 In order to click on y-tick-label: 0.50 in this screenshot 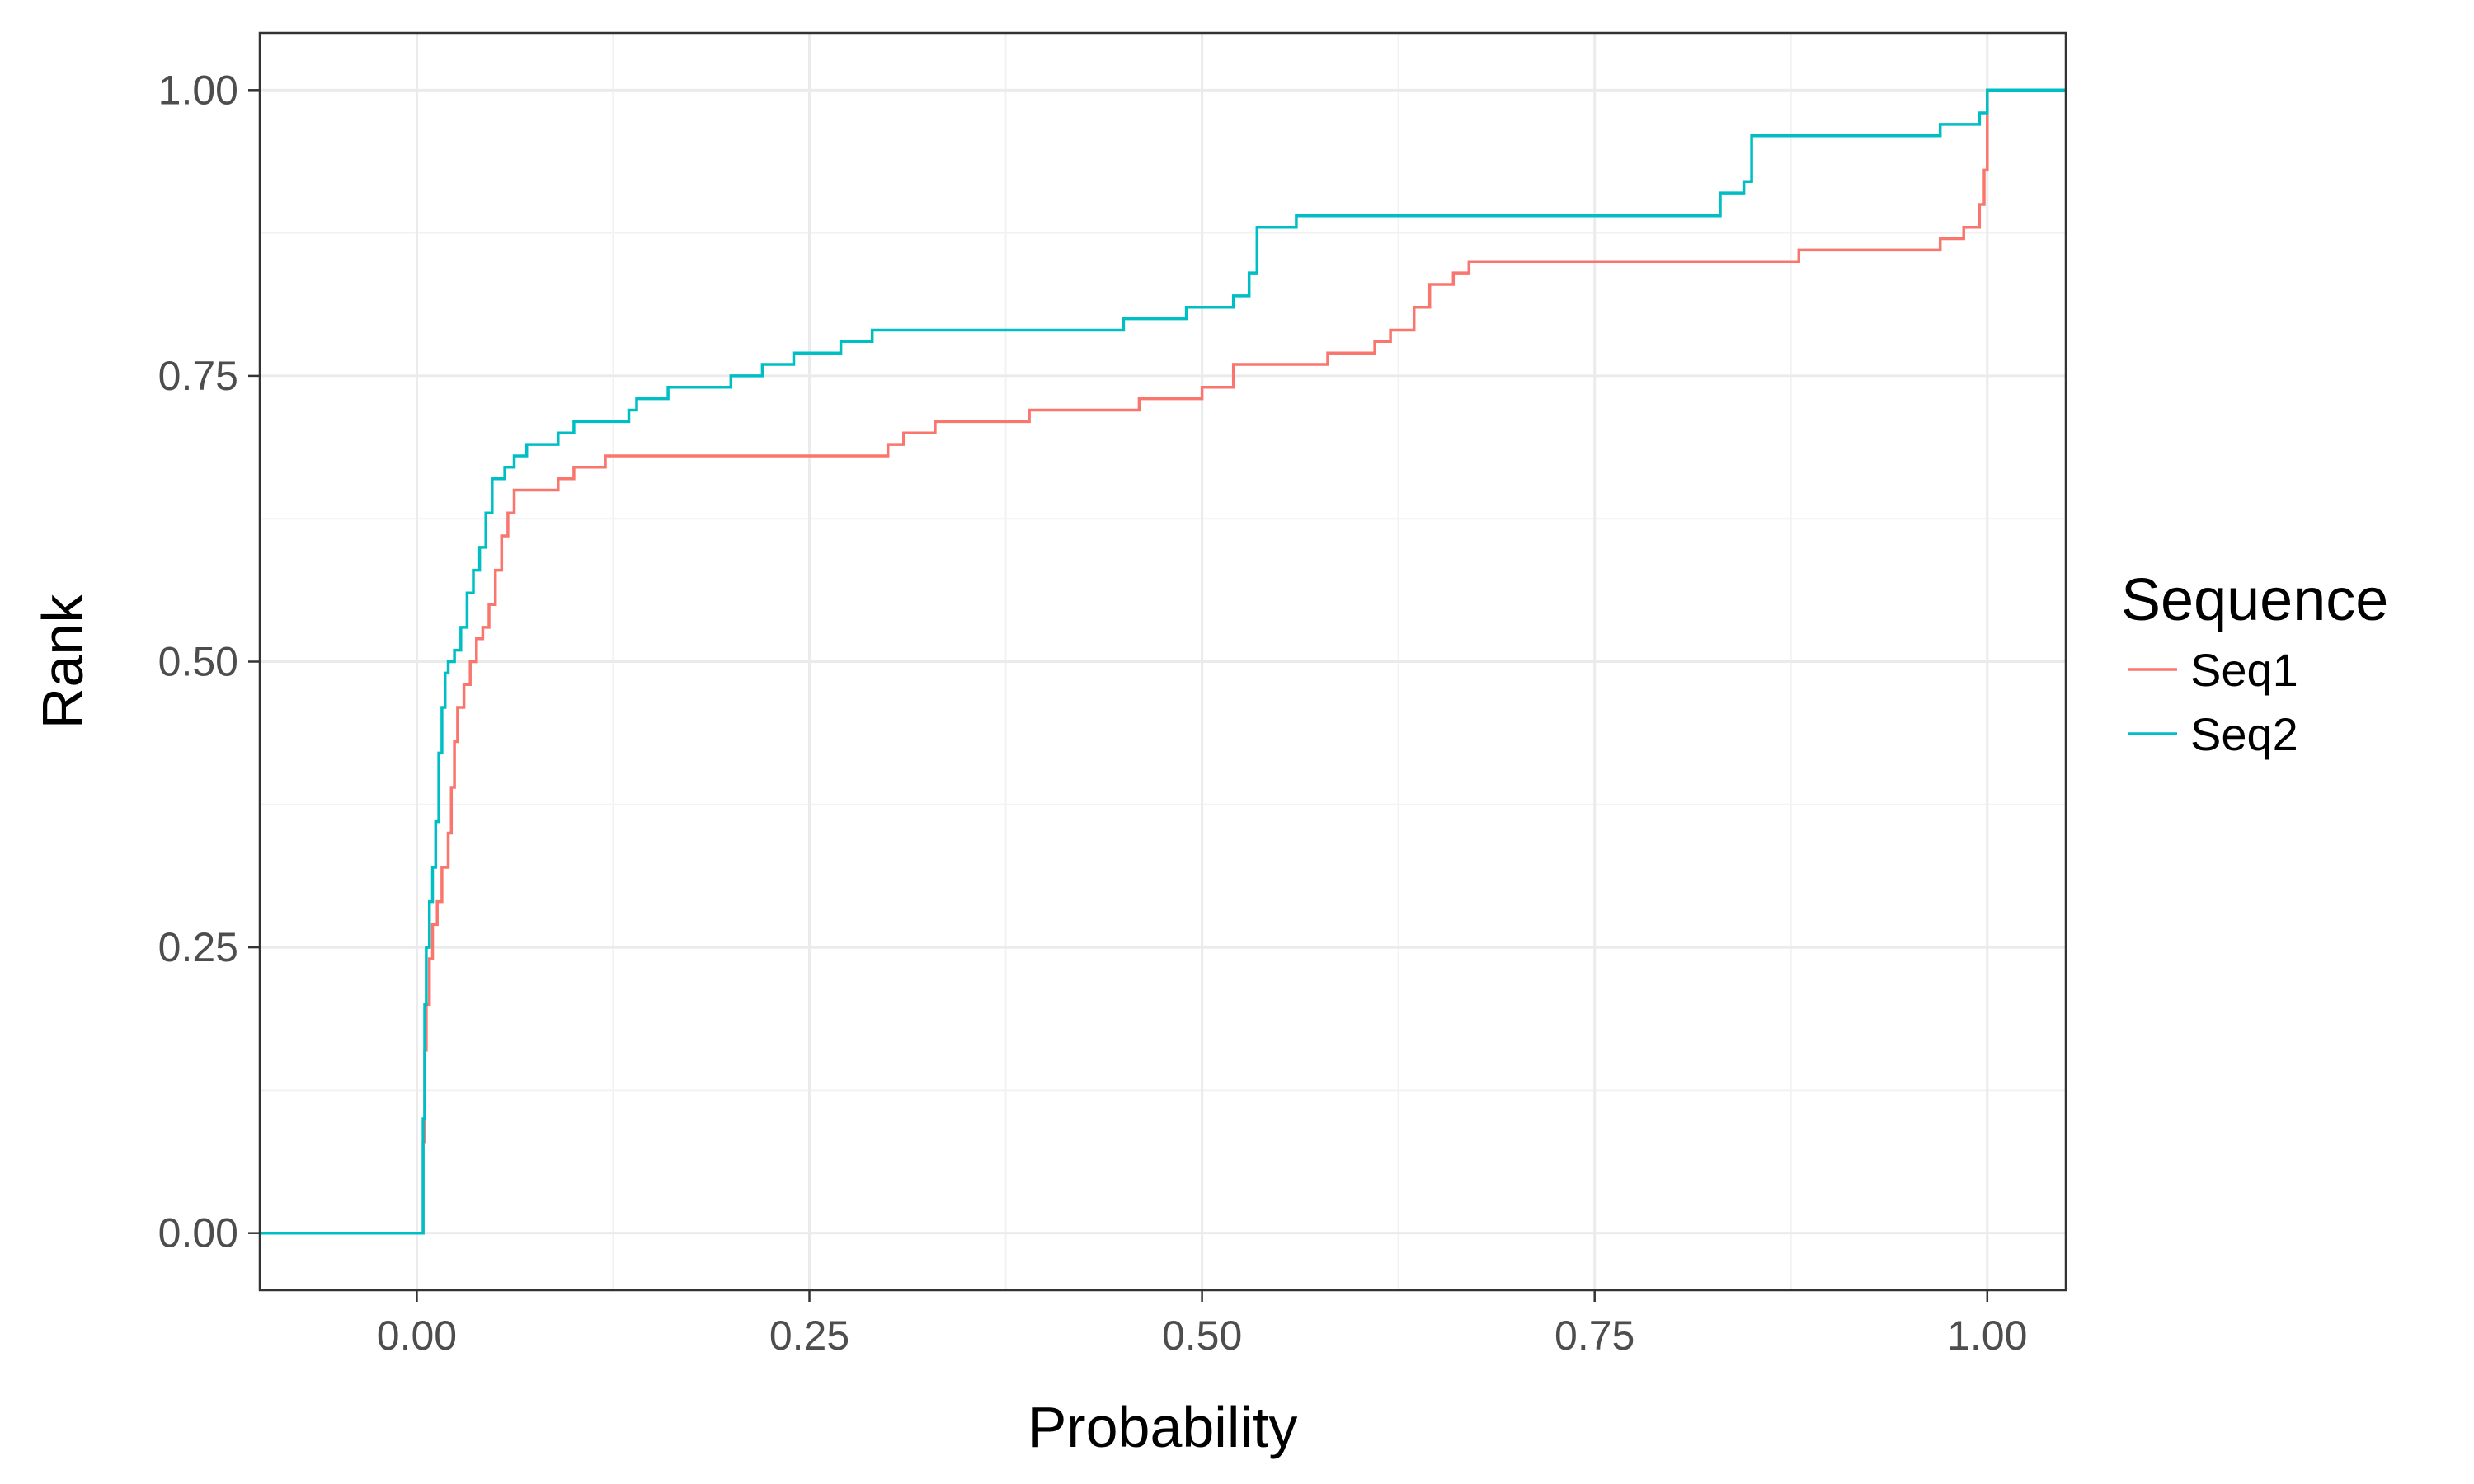, I will do `click(198, 662)`.